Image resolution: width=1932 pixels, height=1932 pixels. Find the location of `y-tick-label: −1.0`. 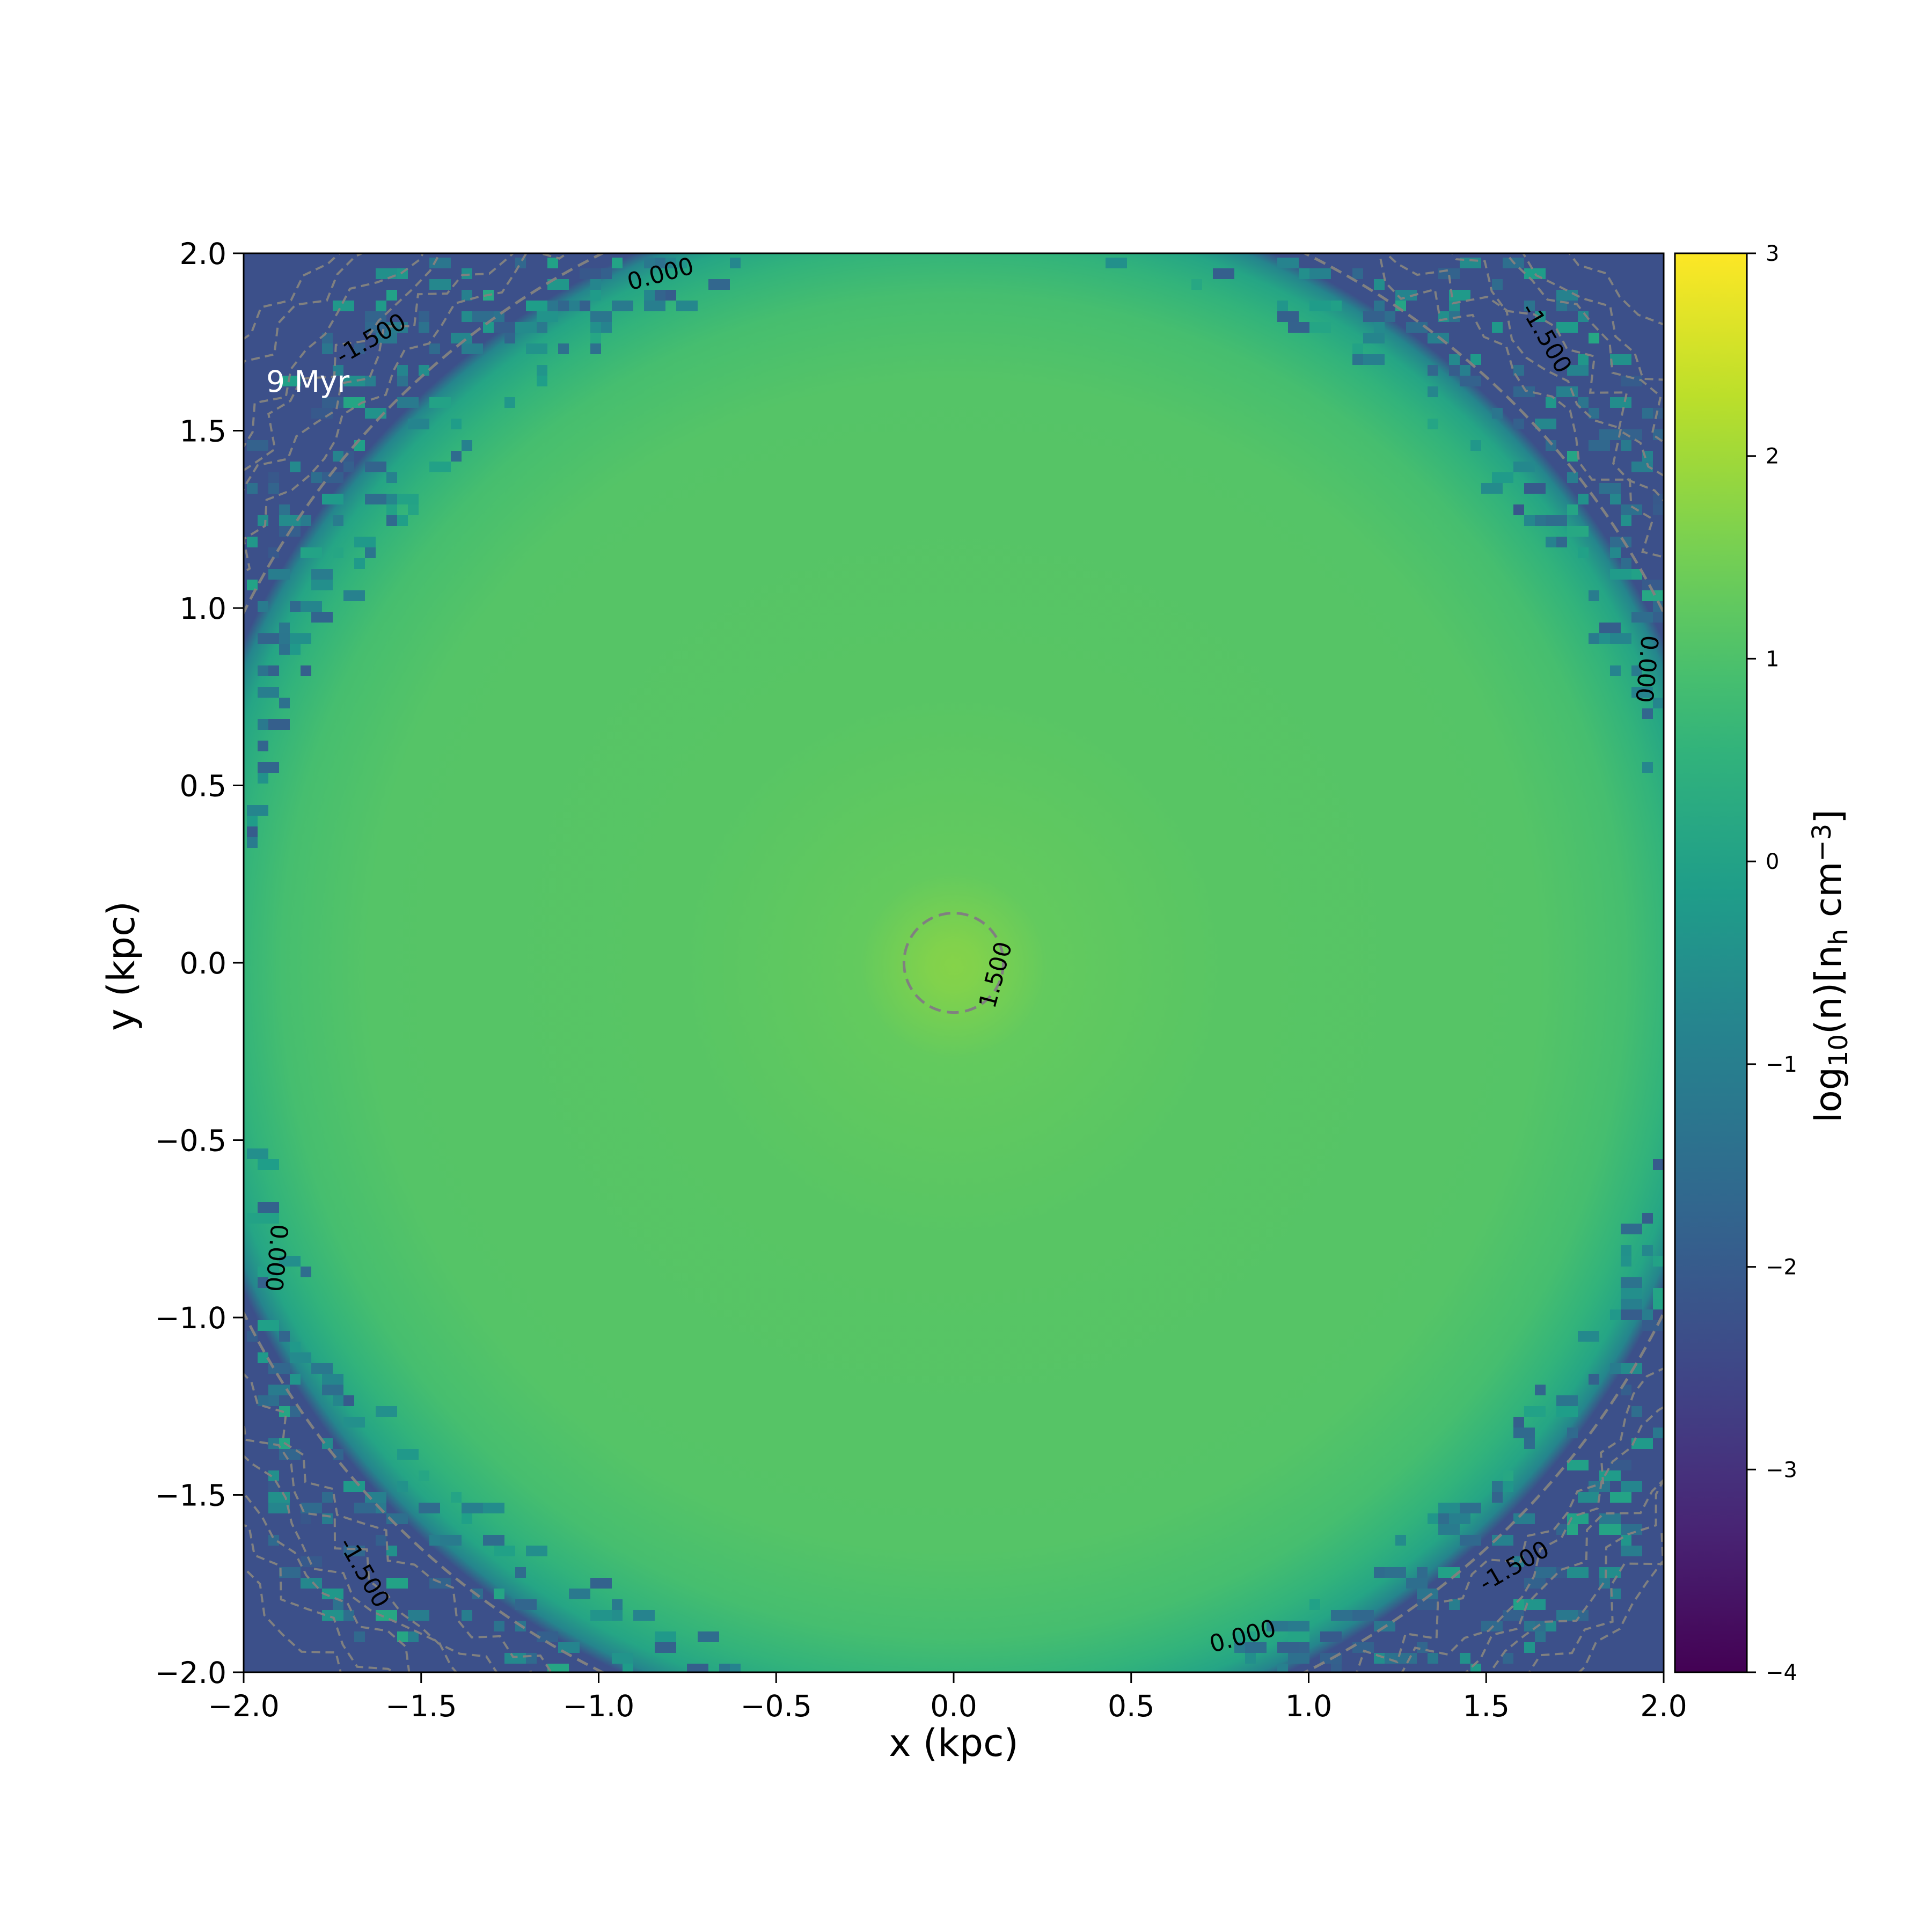

y-tick-label: −1.0 is located at coordinates (190, 1318).